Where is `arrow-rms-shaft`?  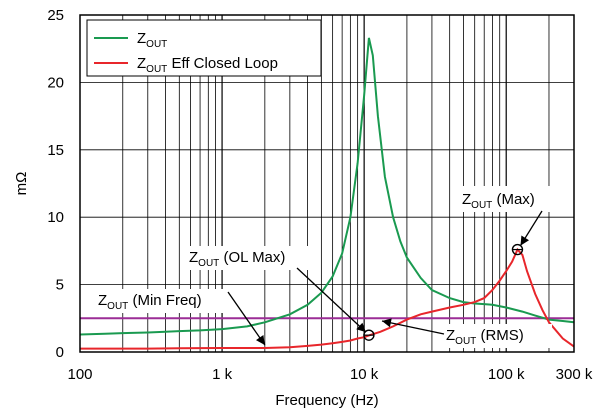
arrow-rms-shaft is located at coordinates (413, 327).